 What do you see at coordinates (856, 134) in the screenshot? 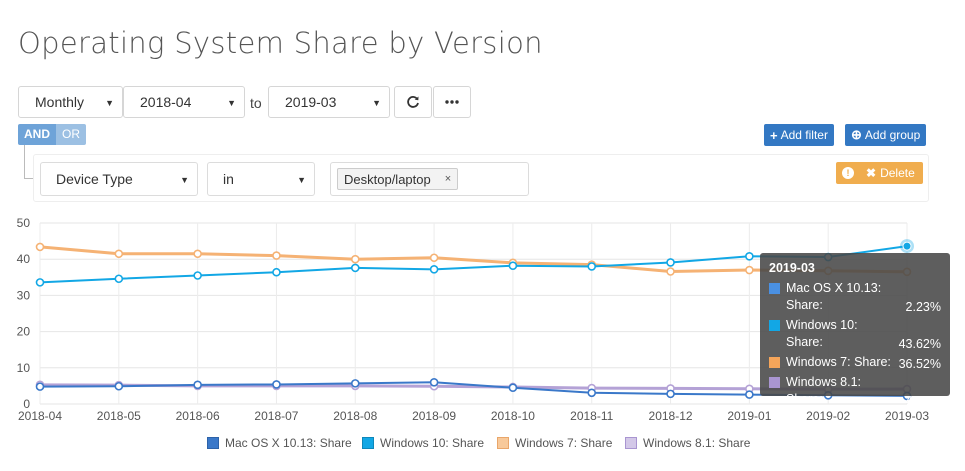
I see `plus-circle-icon: ⊕` at bounding box center [856, 134].